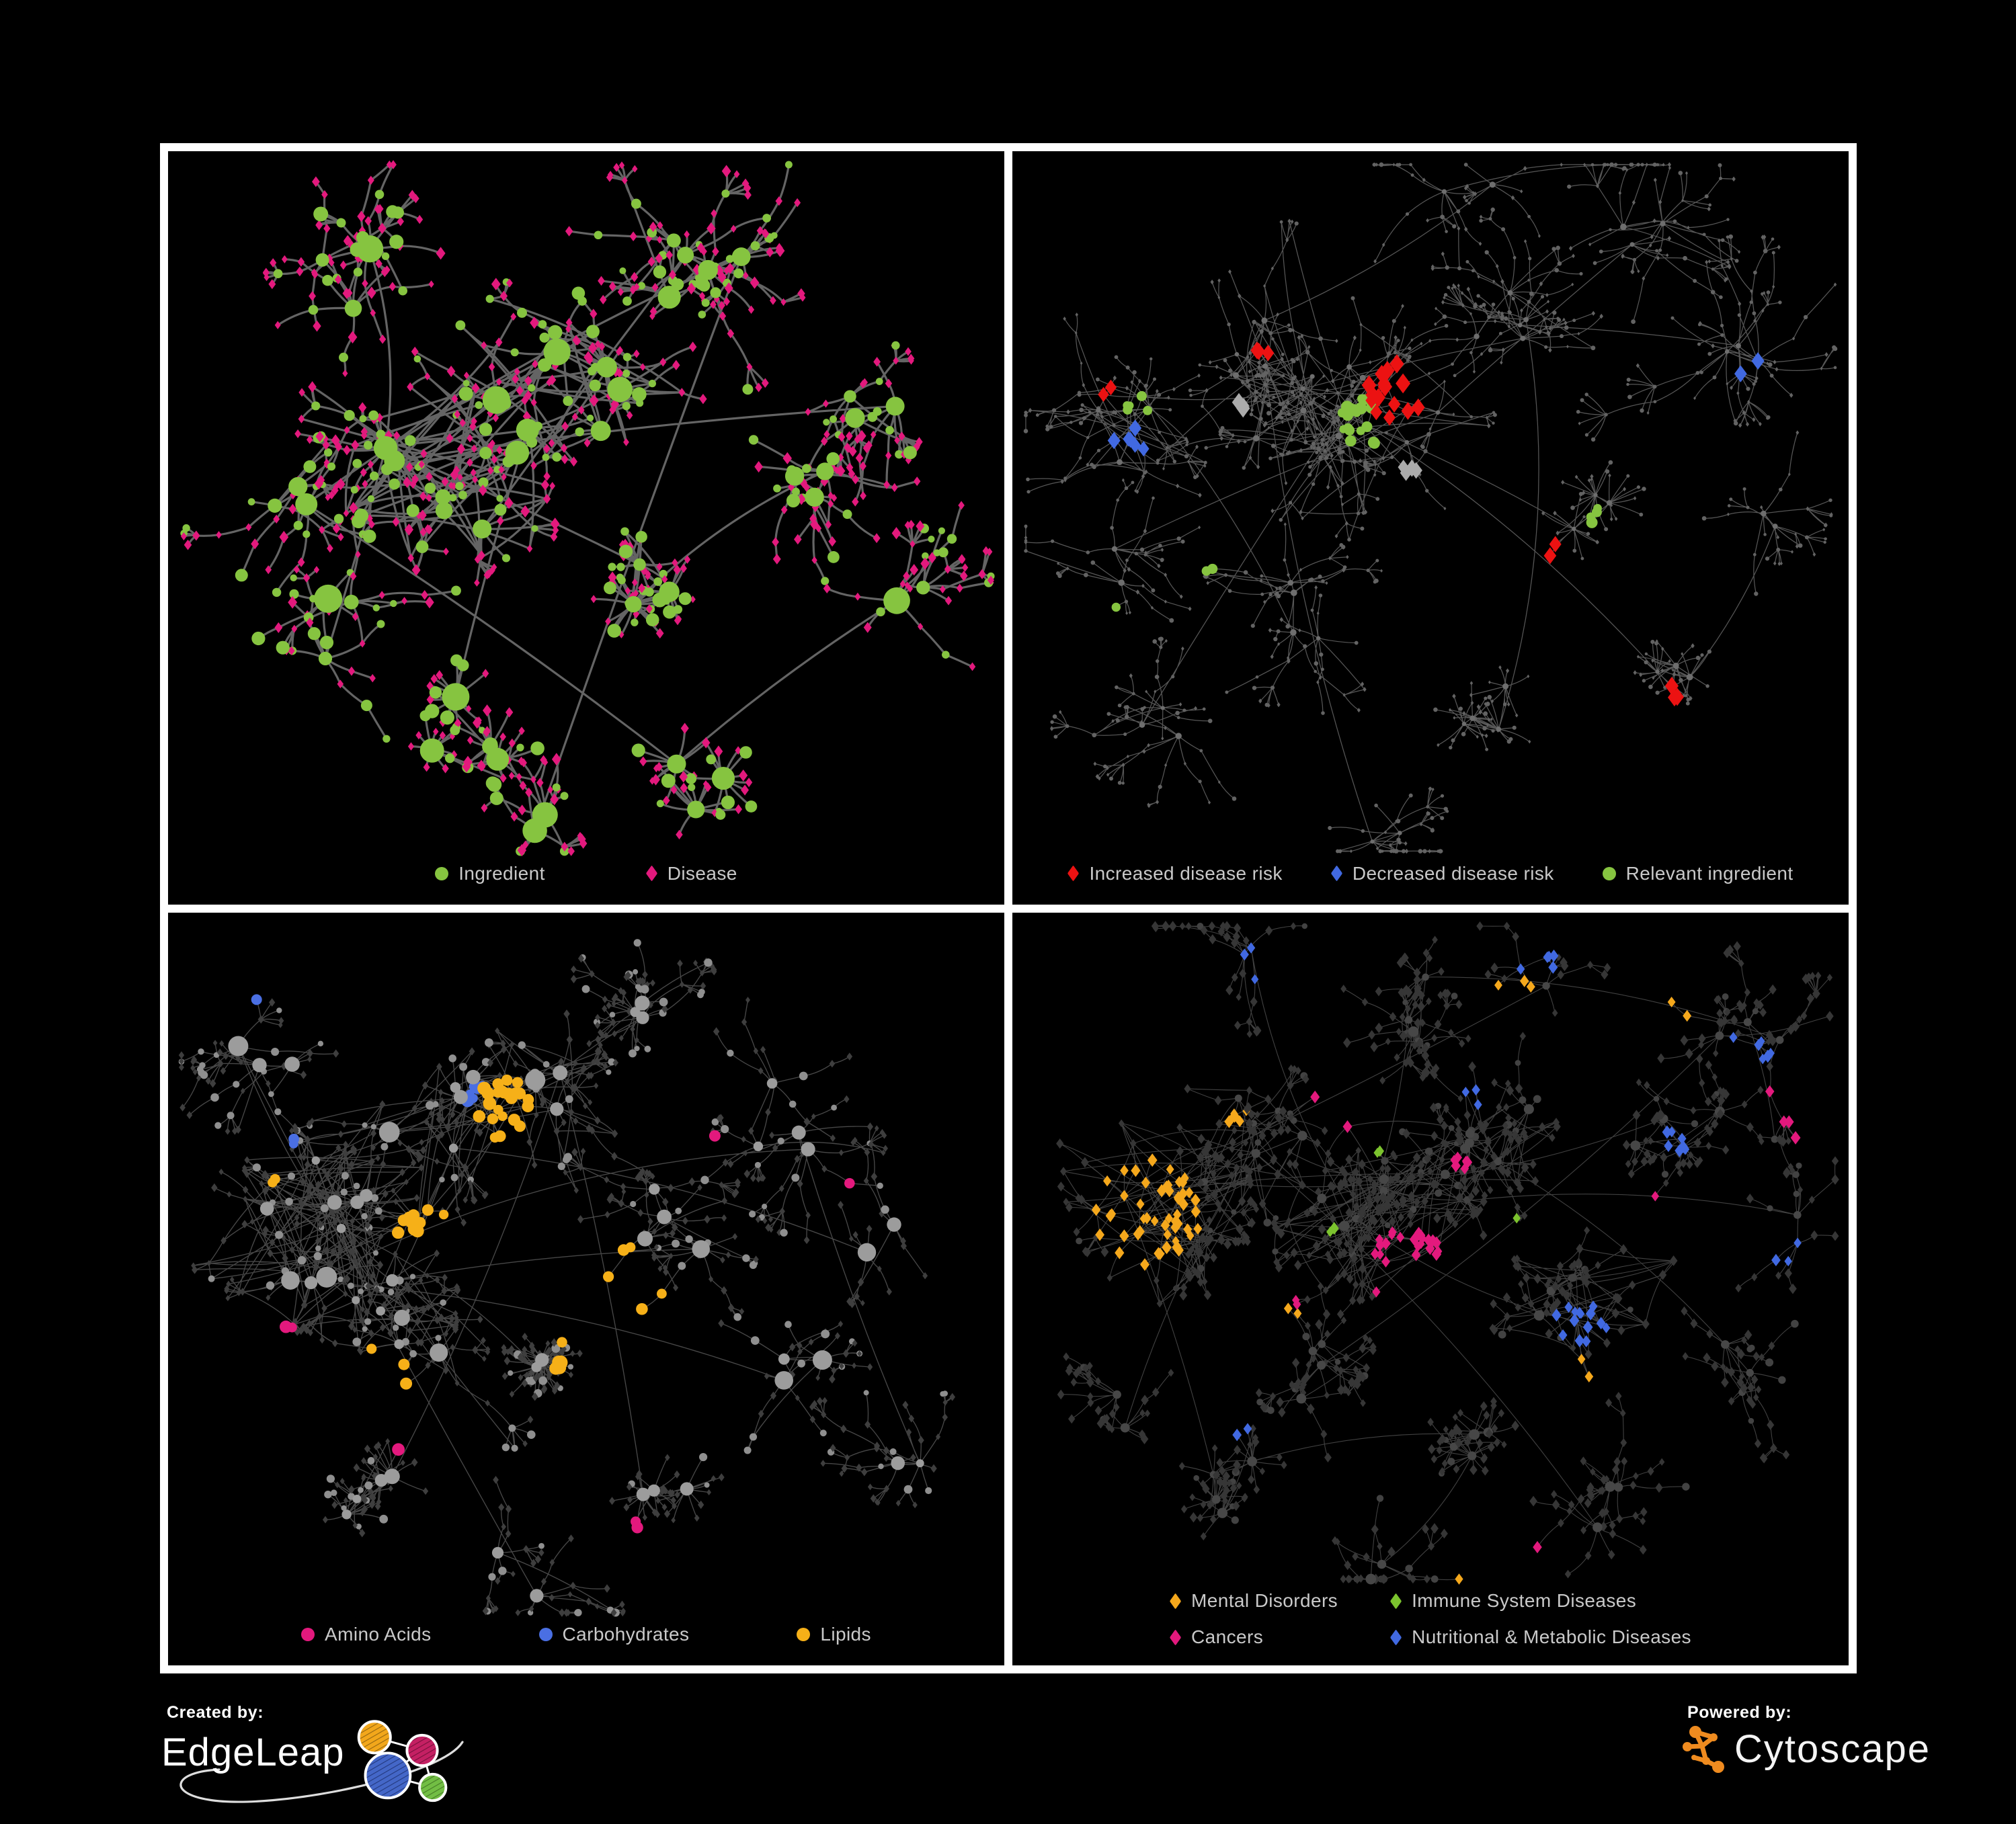 Image resolution: width=2016 pixels, height=1824 pixels. What do you see at coordinates (253, 1752) in the screenshot?
I see `edgeleap-wordmark: EdgeLeap` at bounding box center [253, 1752].